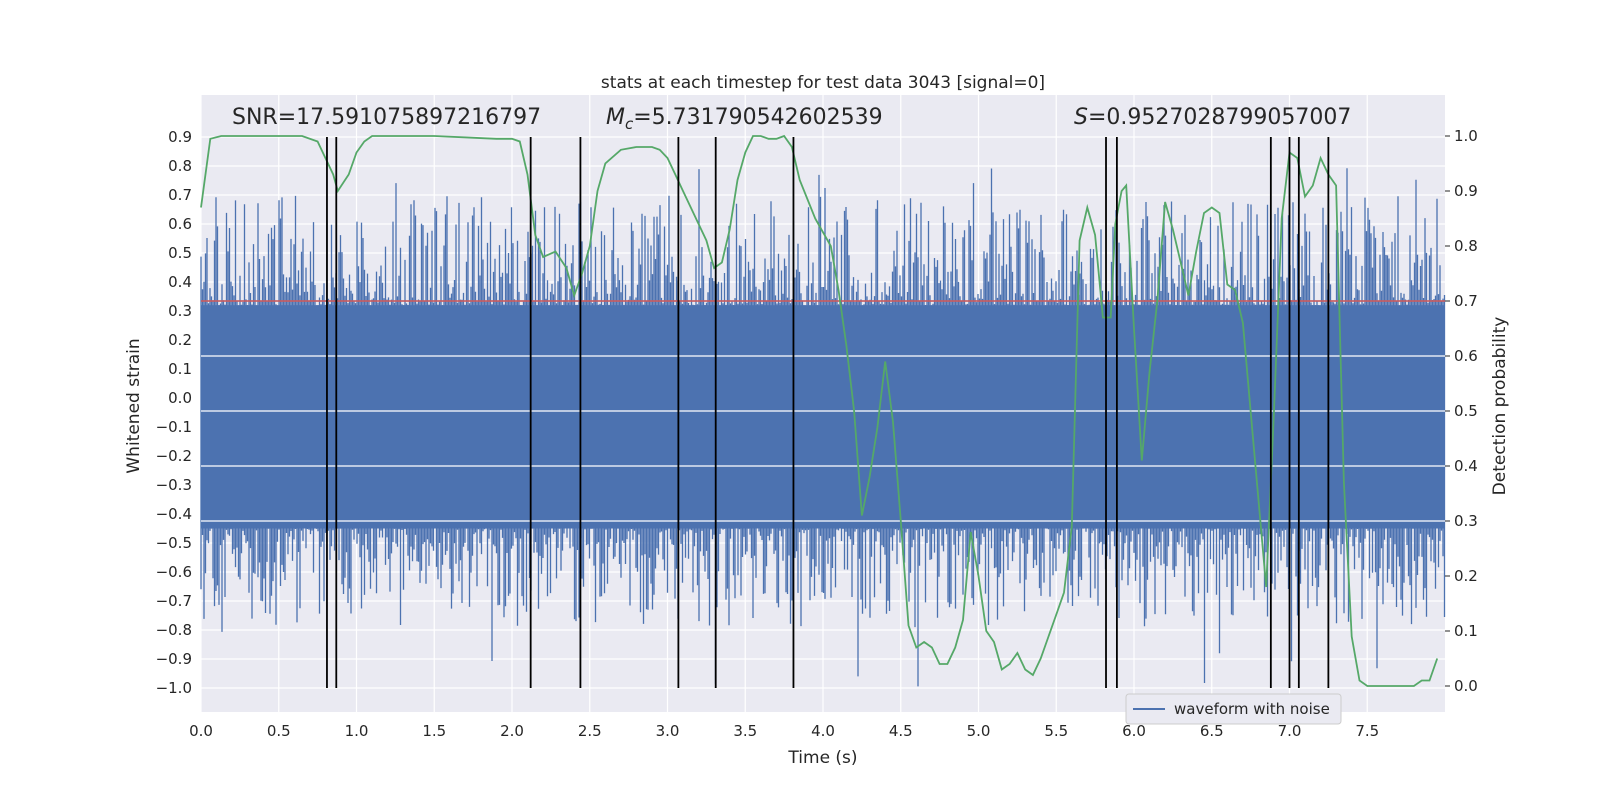  I want to click on legend: waveform with noise, so click(1233, 709).